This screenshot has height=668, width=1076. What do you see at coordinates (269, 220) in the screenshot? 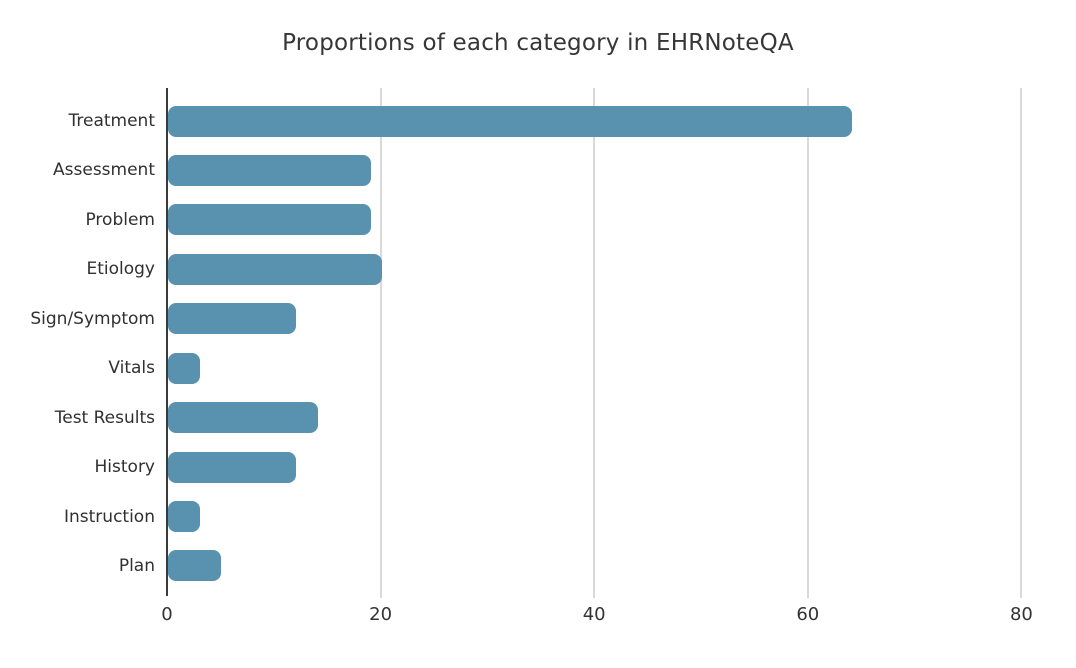
I see `bar-problem` at bounding box center [269, 220].